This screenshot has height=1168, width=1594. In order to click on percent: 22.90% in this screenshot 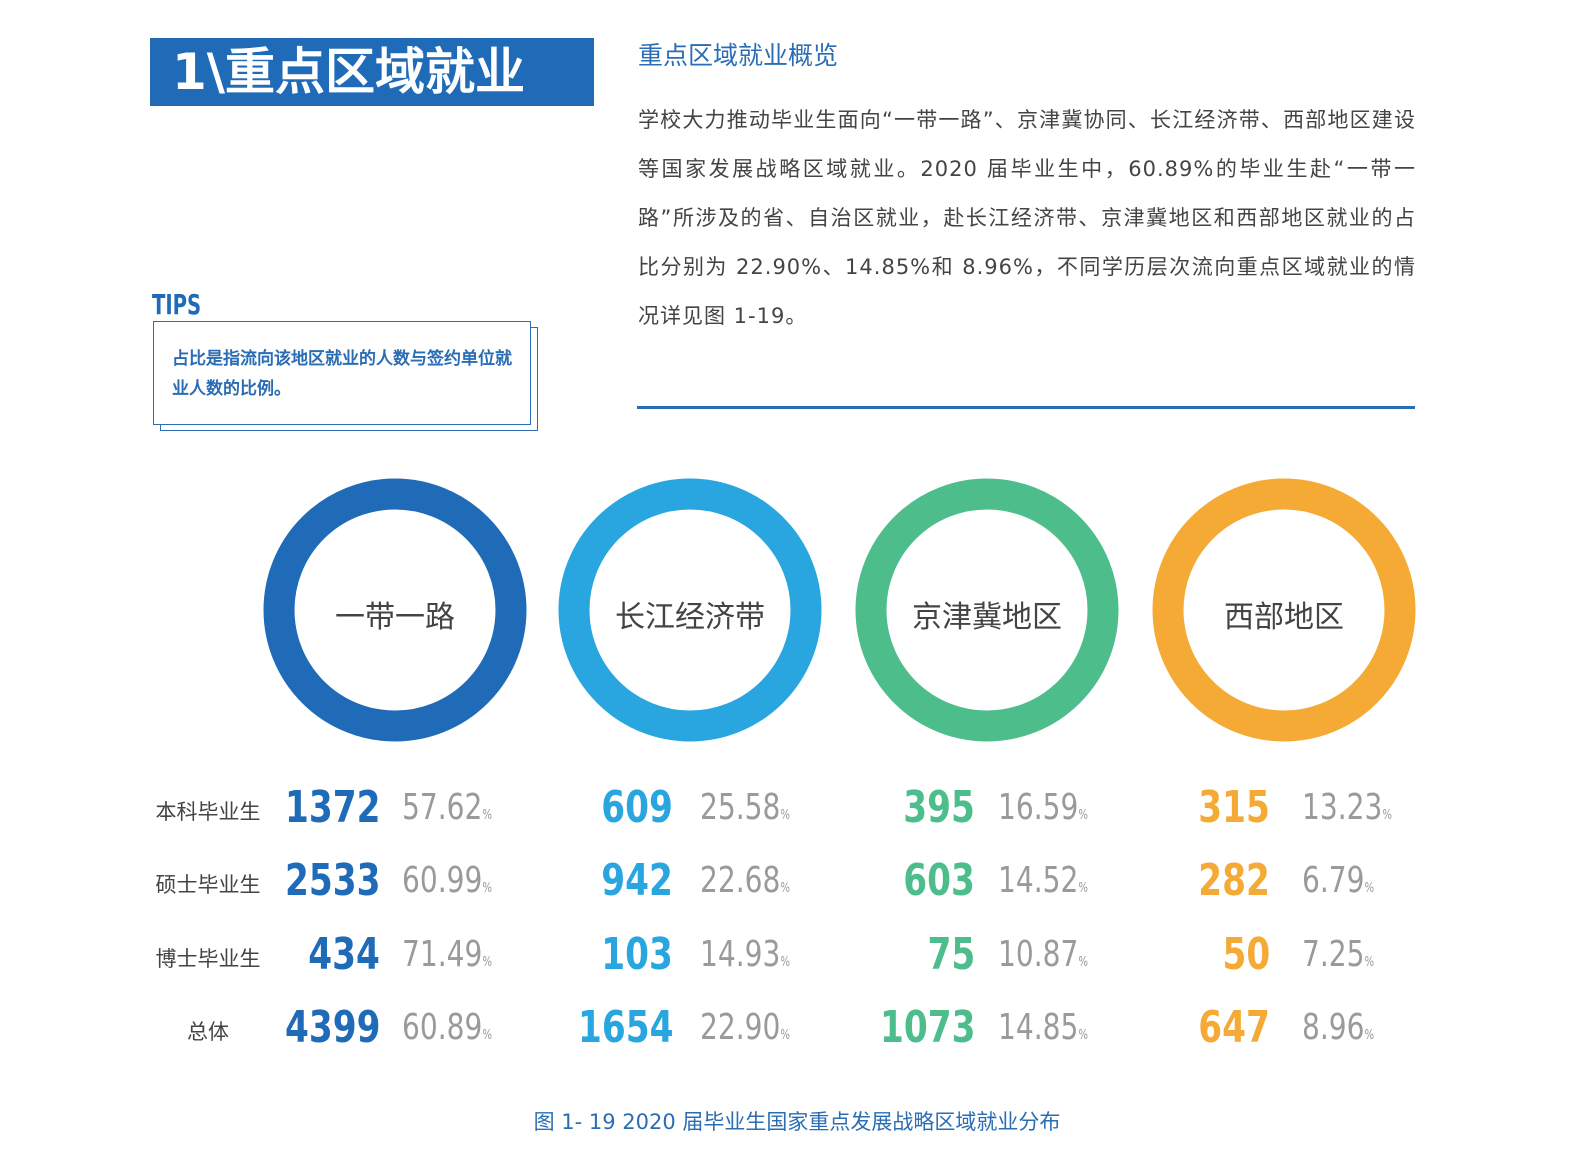, I will do `click(745, 1027)`.